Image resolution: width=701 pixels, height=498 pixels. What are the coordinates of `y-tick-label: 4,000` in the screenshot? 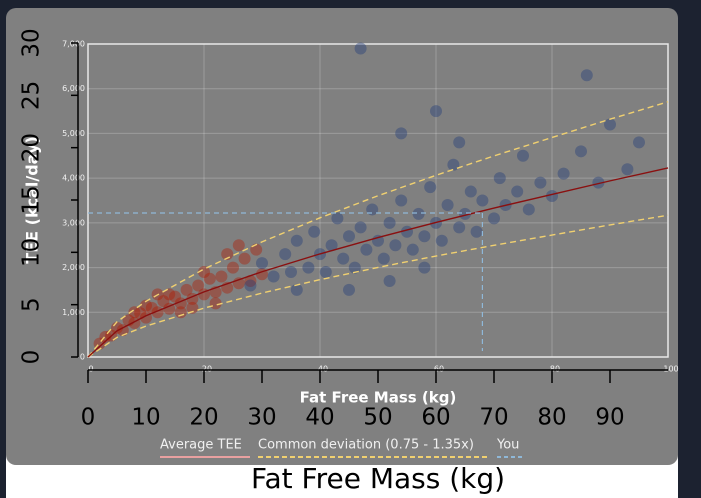 It's located at (73, 178).